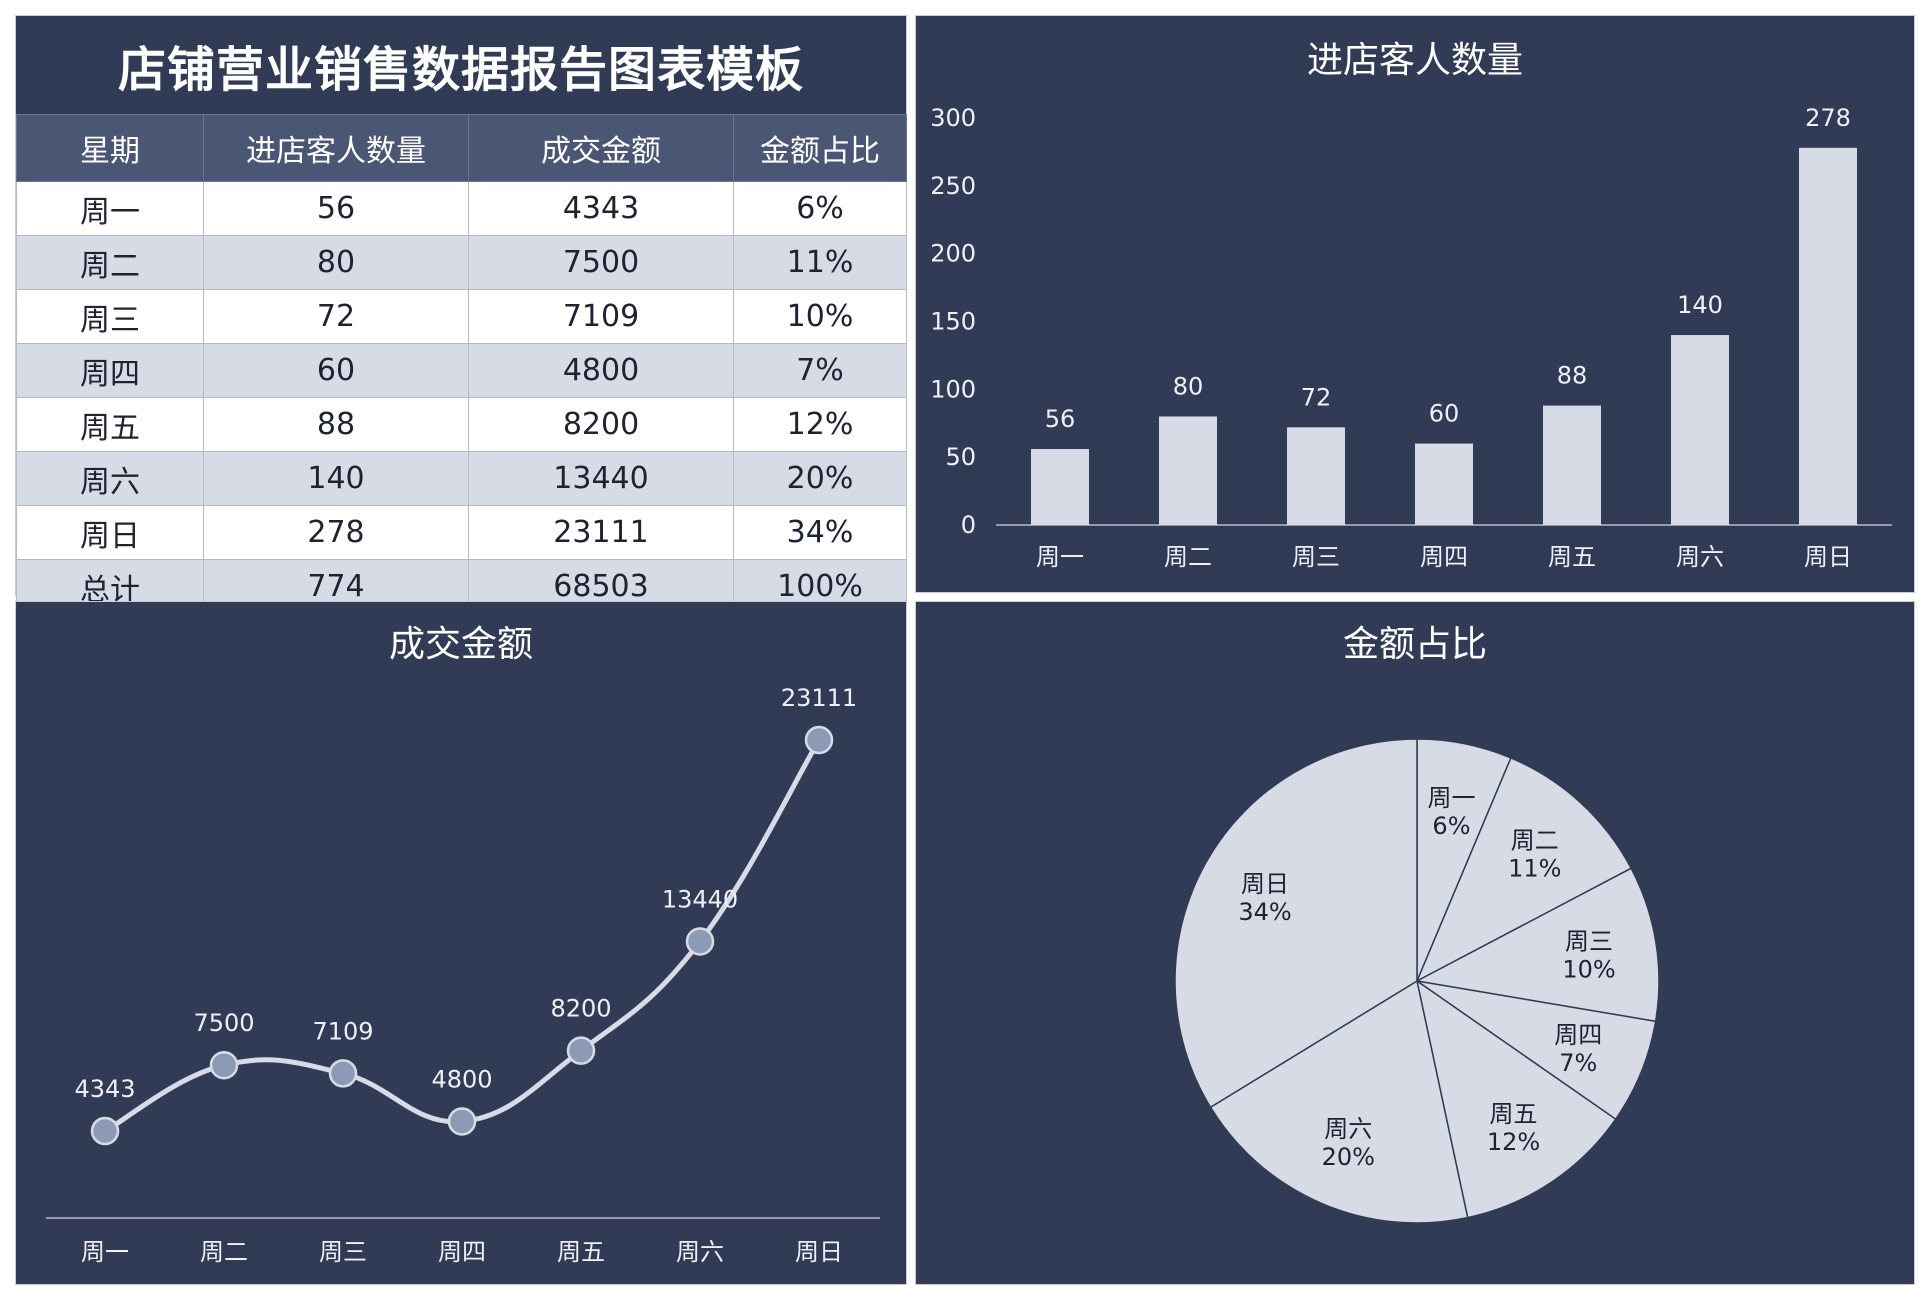  What do you see at coordinates (110, 208) in the screenshot?
I see `table-cell: 周一` at bounding box center [110, 208].